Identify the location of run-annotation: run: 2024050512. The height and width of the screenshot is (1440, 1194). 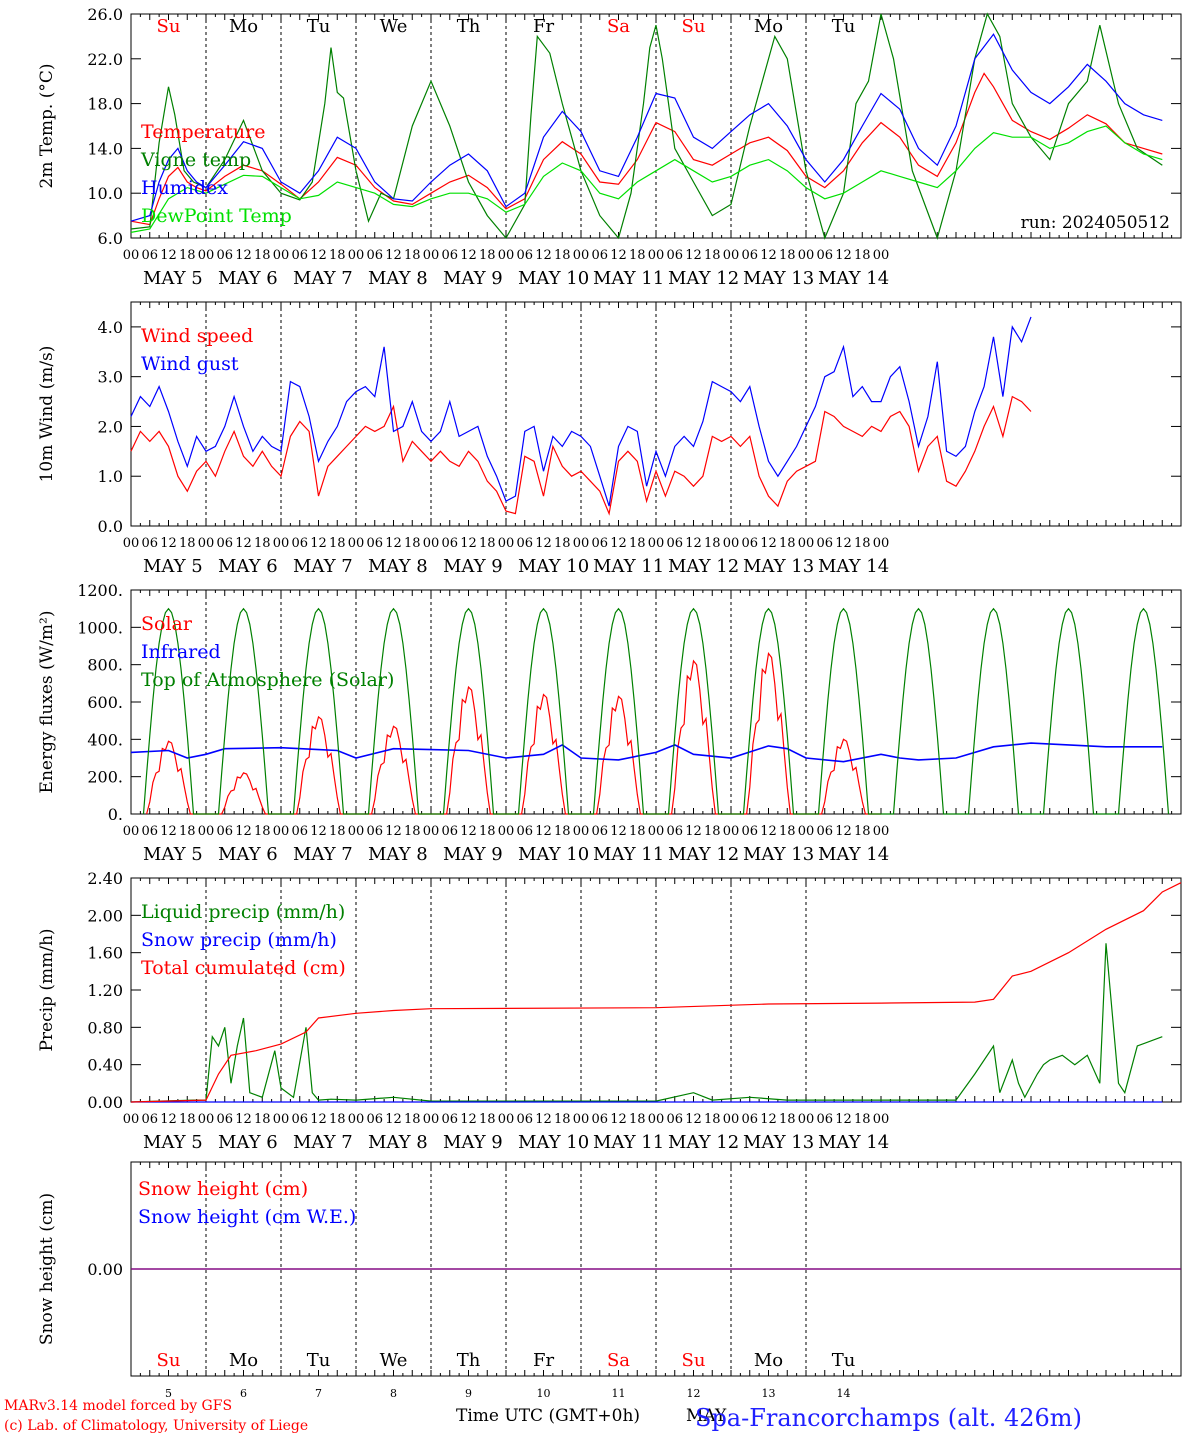
(1095, 223).